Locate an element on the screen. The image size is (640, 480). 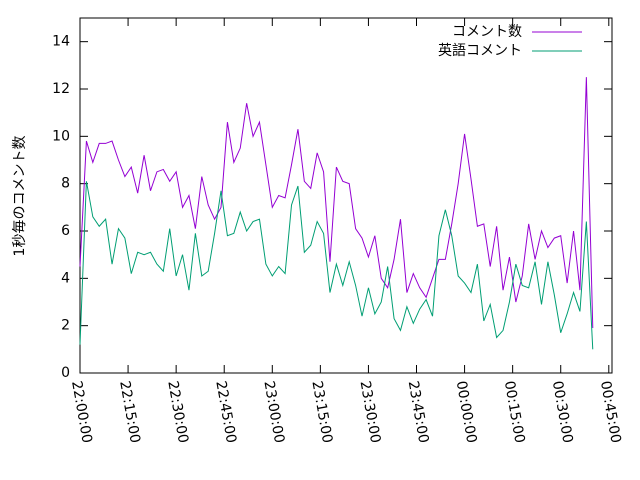
x-tick-label: 23:15:00 is located at coordinates (321, 412).